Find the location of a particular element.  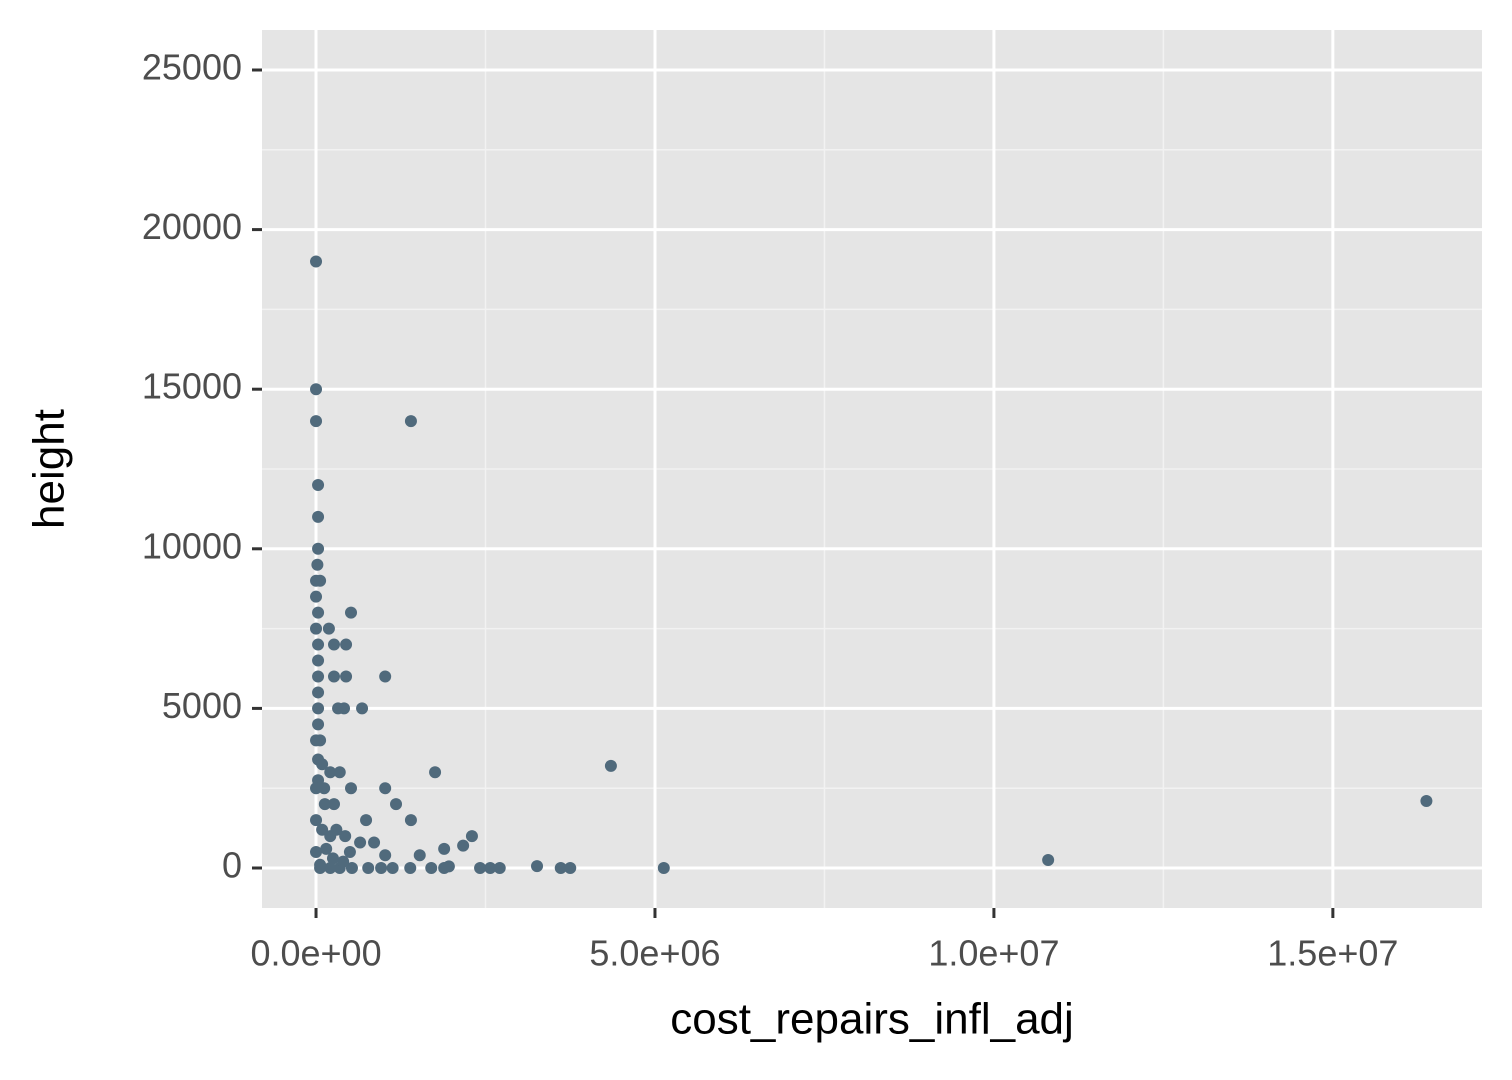

y-tick-label: 20000 is located at coordinates (192, 226).